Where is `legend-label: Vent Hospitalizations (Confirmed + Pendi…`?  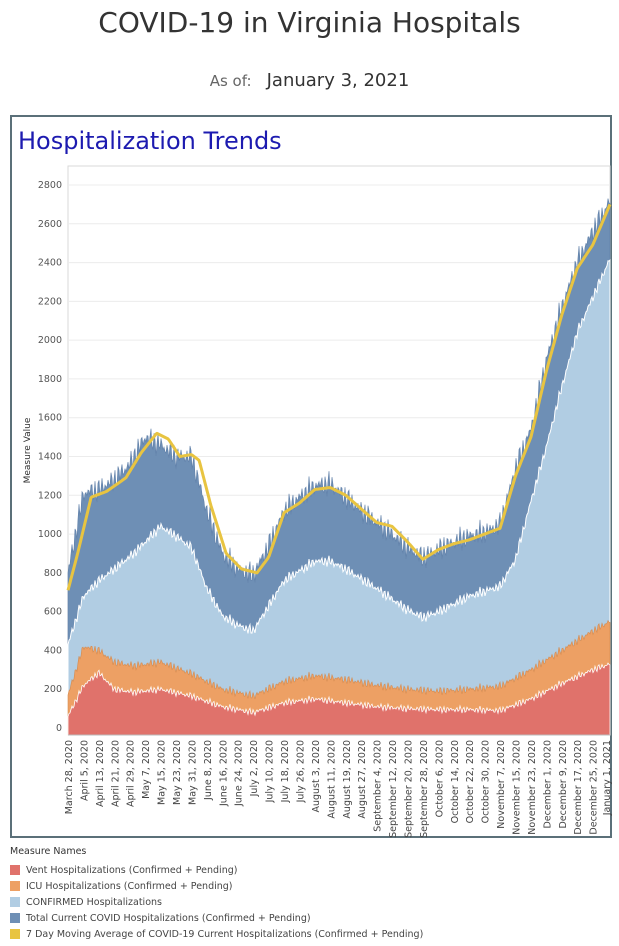
legend-label: Vent Hospitalizations (Confirmed + Pendi… is located at coordinates (132, 870).